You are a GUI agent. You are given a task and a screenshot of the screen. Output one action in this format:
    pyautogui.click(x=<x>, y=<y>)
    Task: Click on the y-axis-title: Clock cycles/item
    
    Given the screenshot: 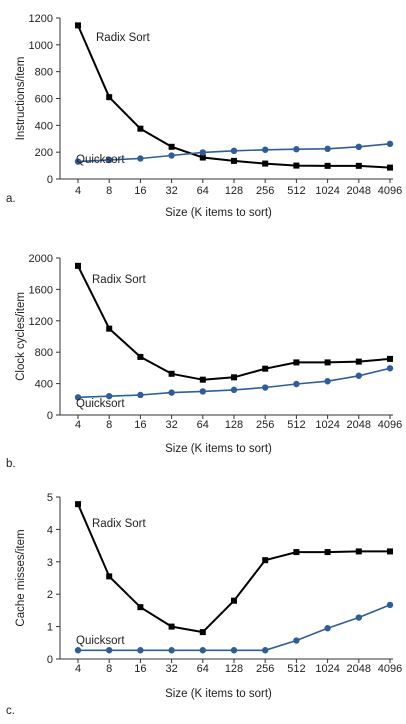 What is the action you would take?
    pyautogui.click(x=21, y=336)
    